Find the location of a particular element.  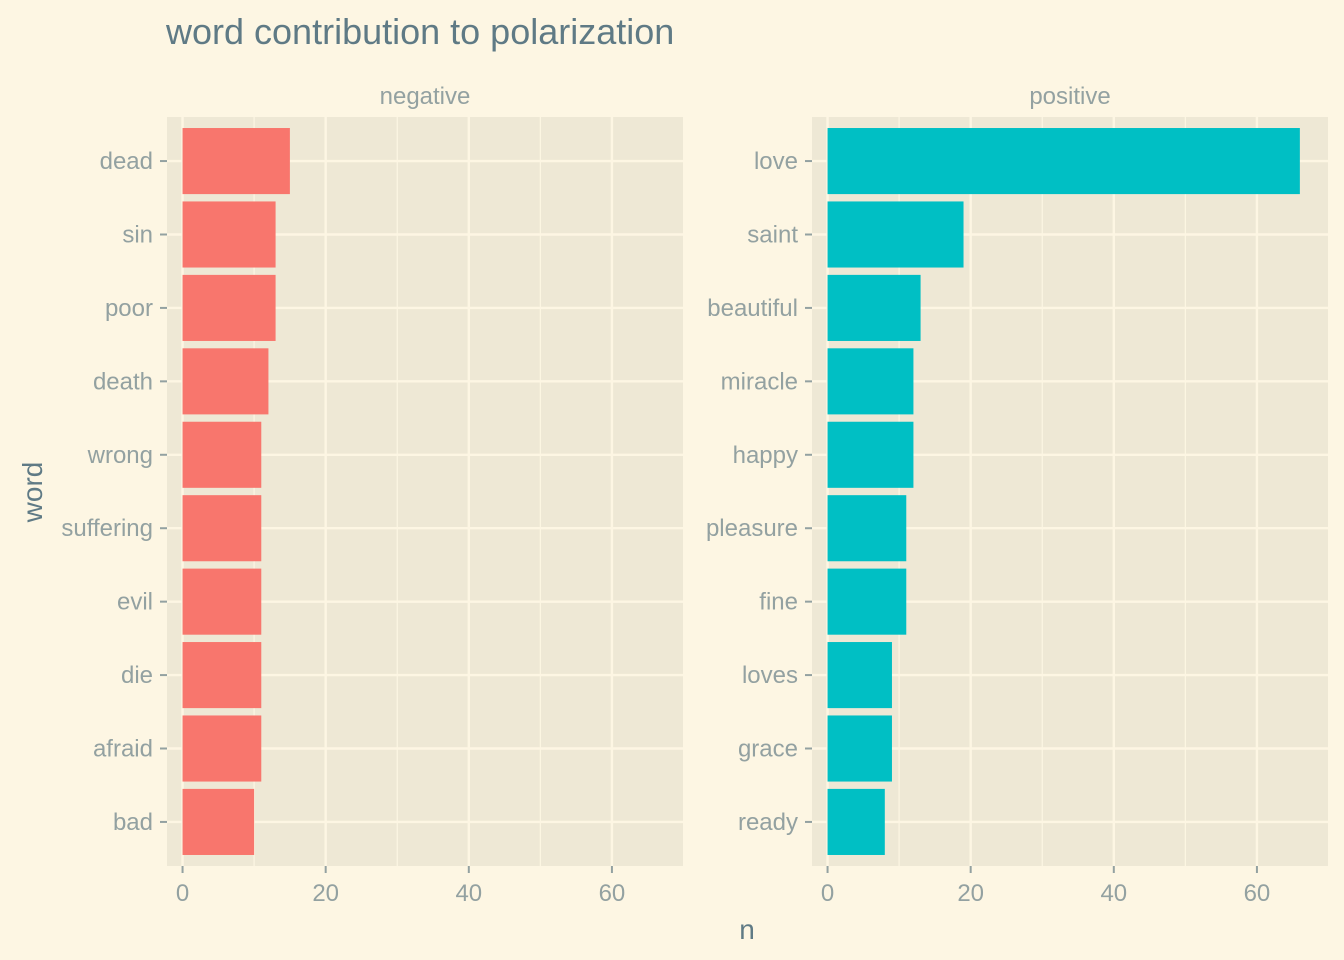

y-tick-label: evil is located at coordinates (135, 602).